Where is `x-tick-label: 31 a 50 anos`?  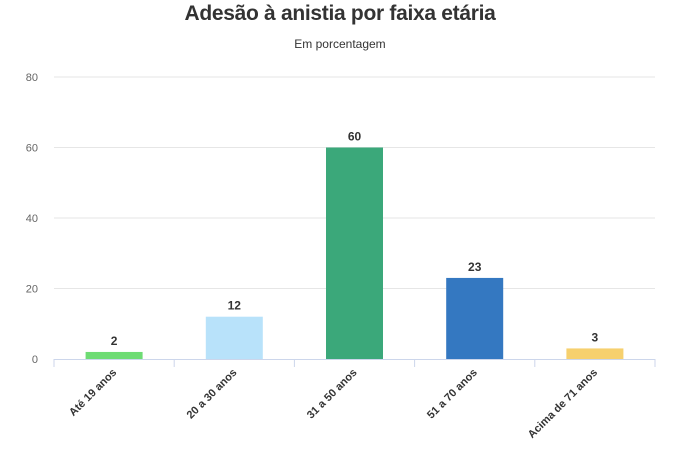 x-tick-label: 31 a 50 anos is located at coordinates (332, 394).